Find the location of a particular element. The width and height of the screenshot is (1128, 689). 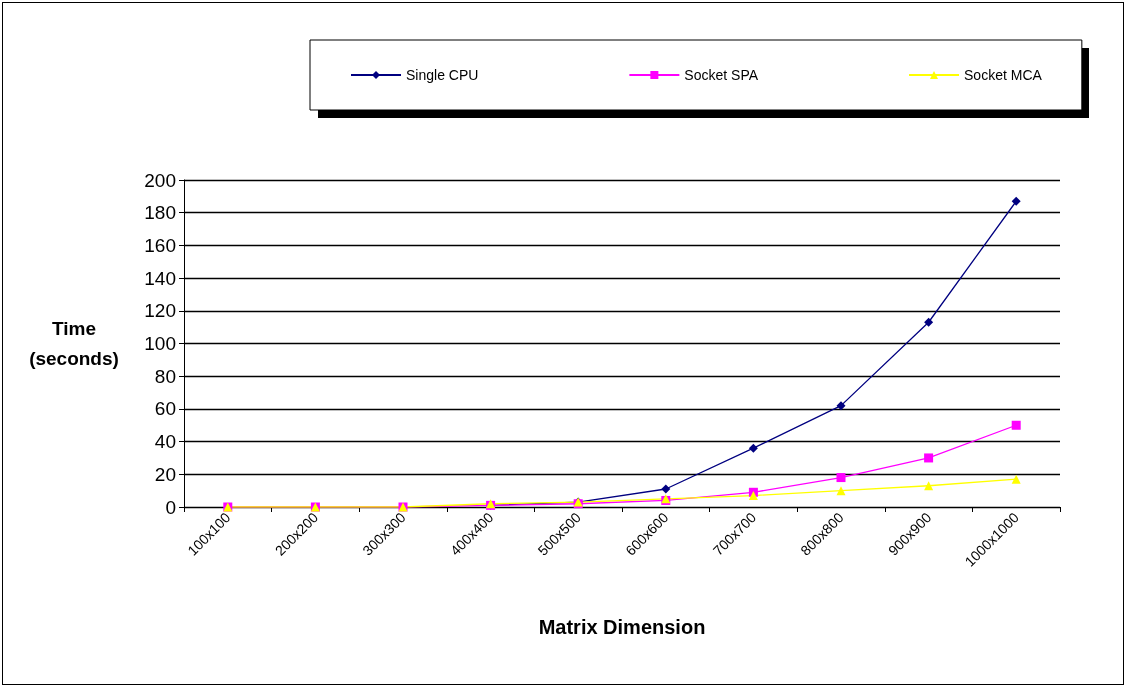

y-tick-label: 60 is located at coordinates (165, 409).